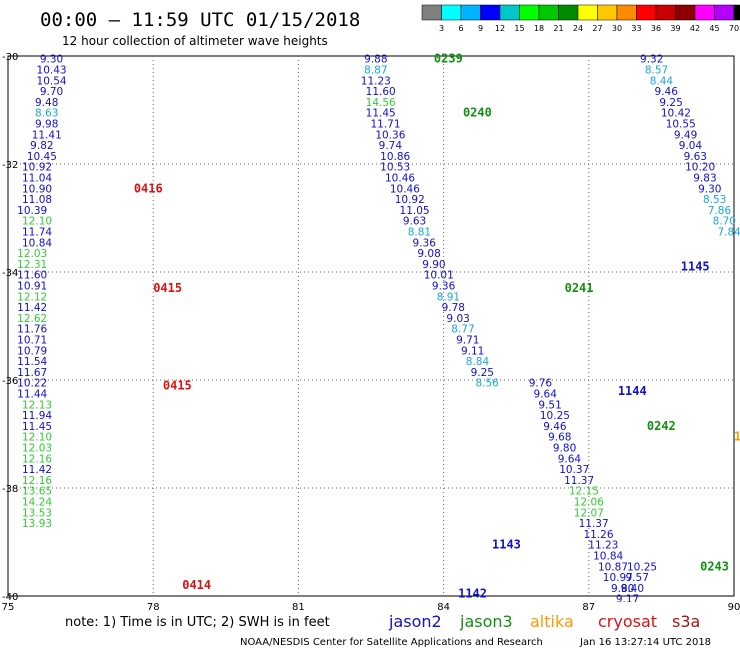  What do you see at coordinates (375, 60) in the screenshot?
I see `wave-height-value: 9.88` at bounding box center [375, 60].